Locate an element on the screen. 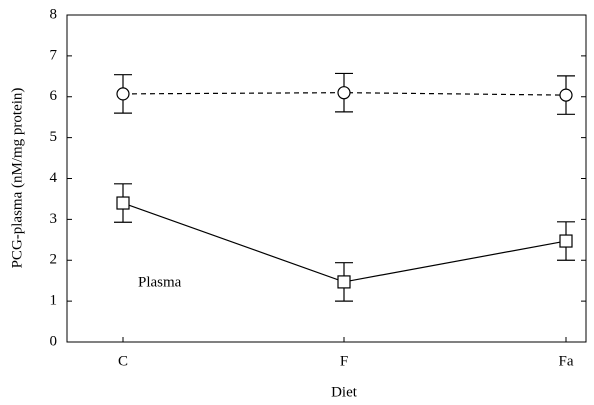  y-tick-label: 8 is located at coordinates (54, 14).